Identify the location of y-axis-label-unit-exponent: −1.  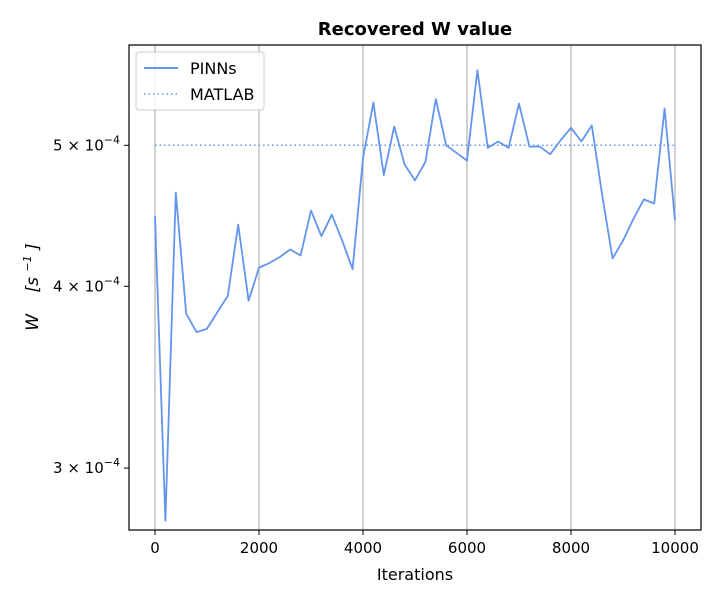
(27, 263).